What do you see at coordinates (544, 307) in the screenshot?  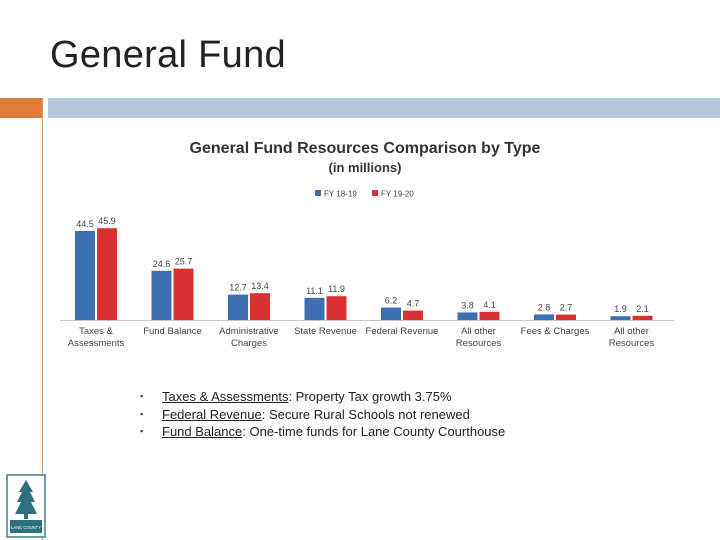 I see `data-label: 2.8` at bounding box center [544, 307].